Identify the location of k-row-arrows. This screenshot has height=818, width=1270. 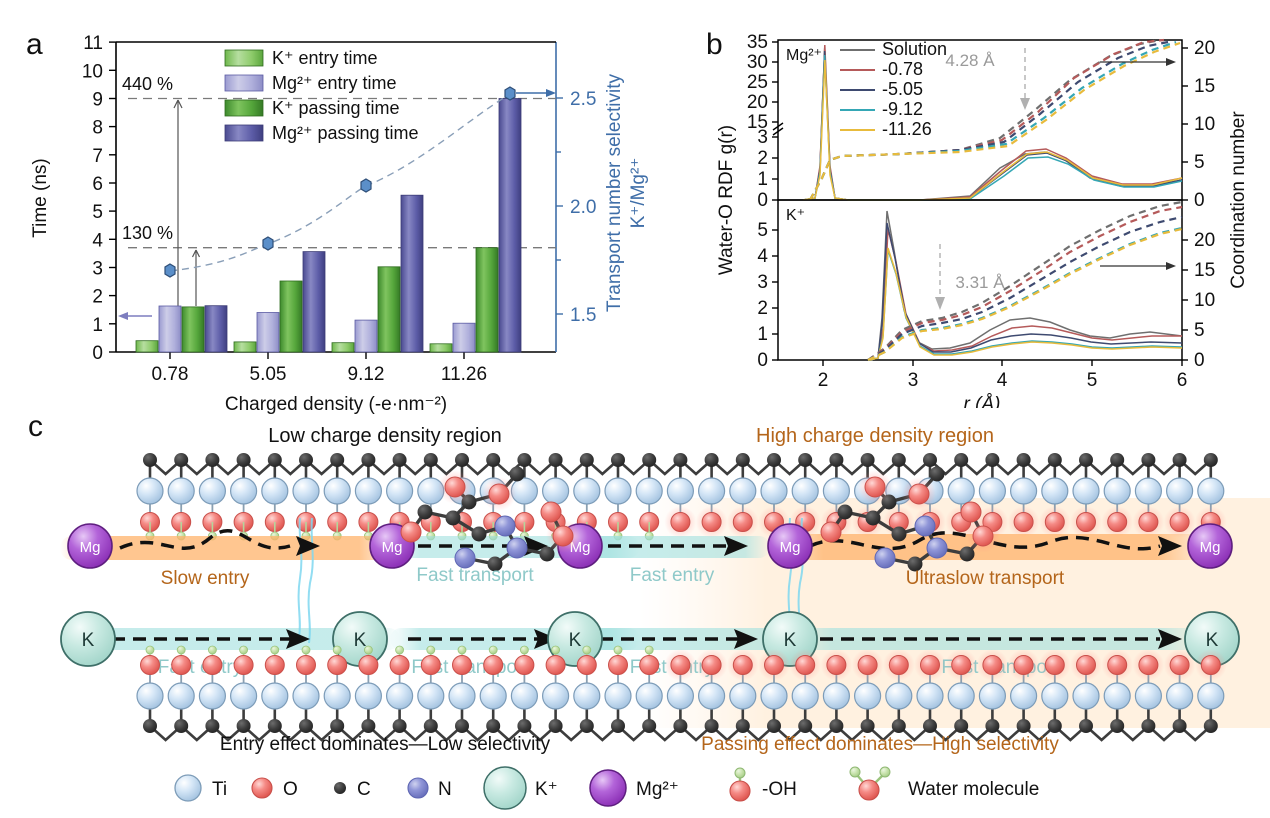
(647, 639).